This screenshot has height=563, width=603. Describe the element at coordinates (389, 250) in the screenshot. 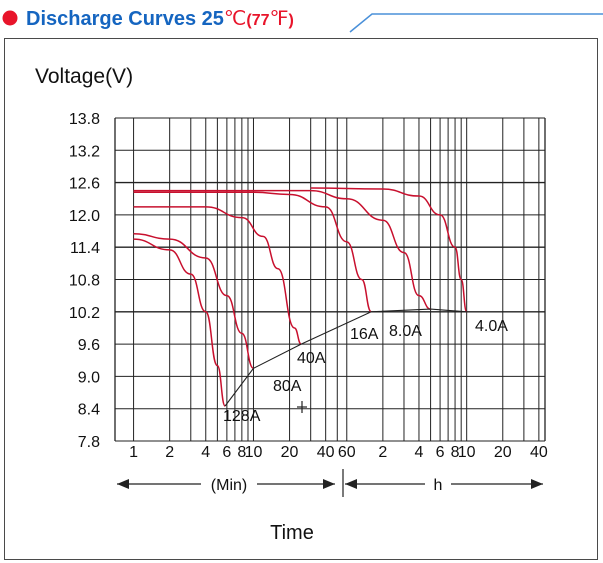

I see `curve-4-0a` at that location.